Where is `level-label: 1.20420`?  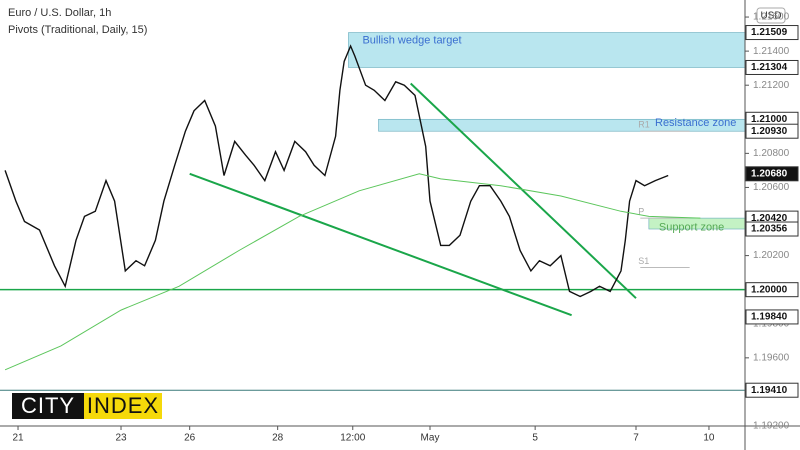 level-label: 1.20420 is located at coordinates (769, 218).